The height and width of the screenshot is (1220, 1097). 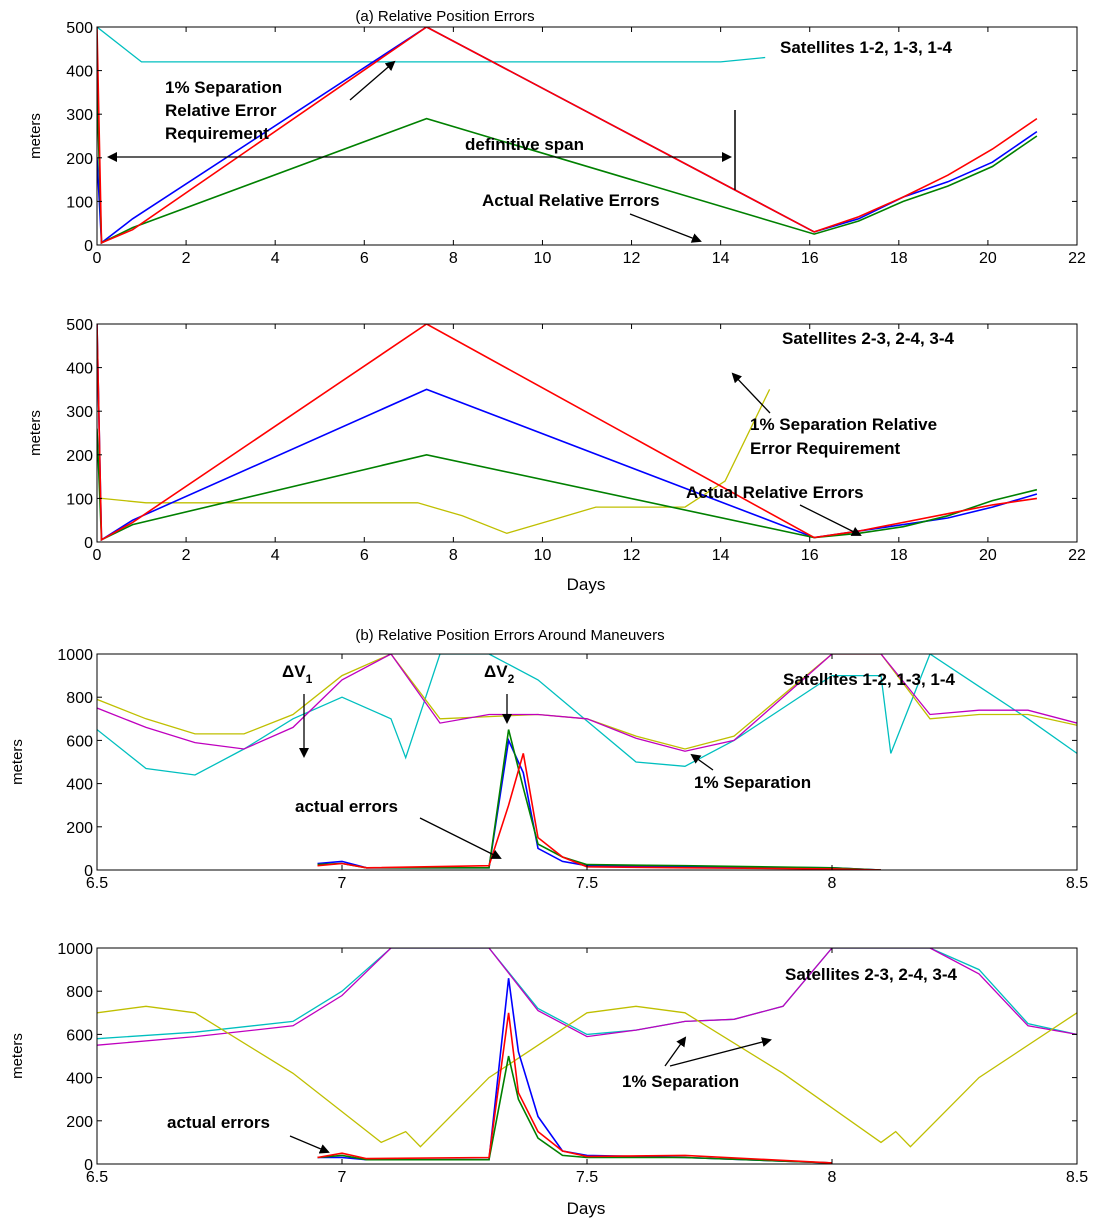 I want to click on x-tick-label: 20, so click(x=988, y=258).